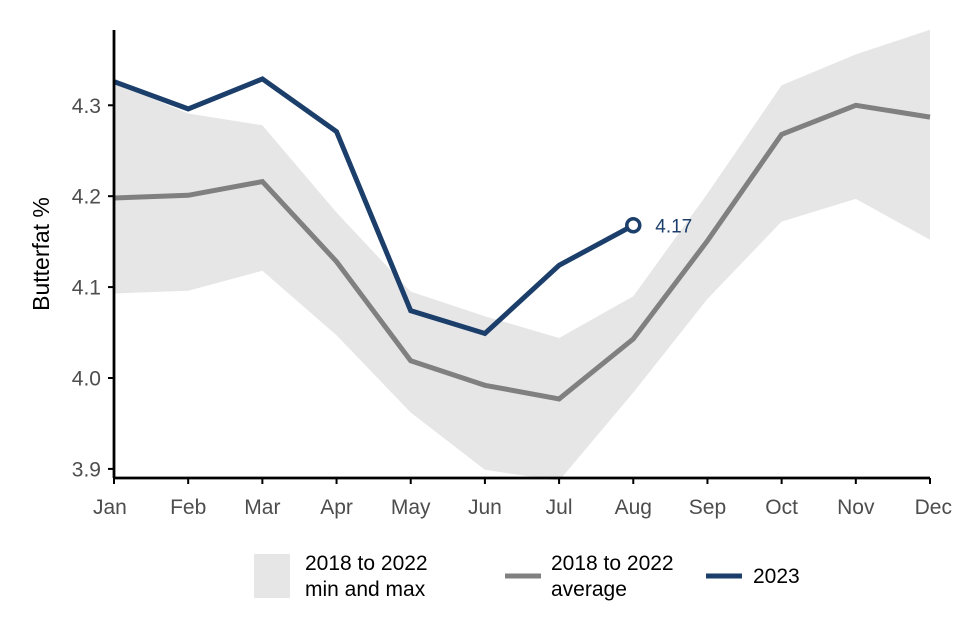 This screenshot has width=960, height=640. I want to click on x-tick-label: Aug, so click(633, 507).